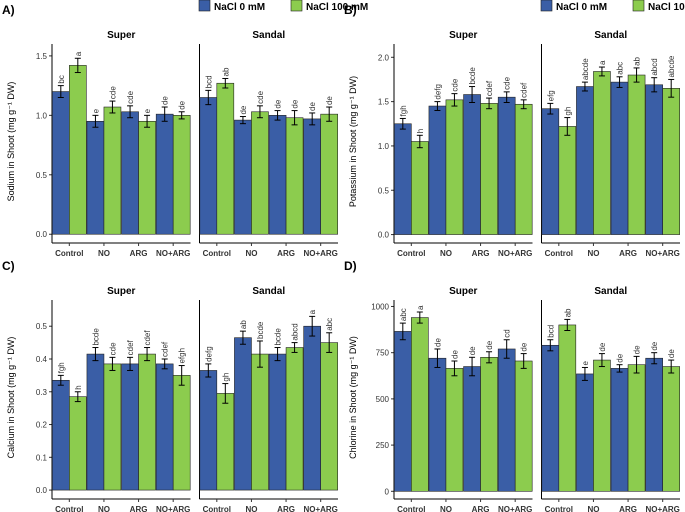 The image size is (685, 512). What do you see at coordinates (550, 95) in the screenshot?
I see `significance-letter: efg` at bounding box center [550, 95].